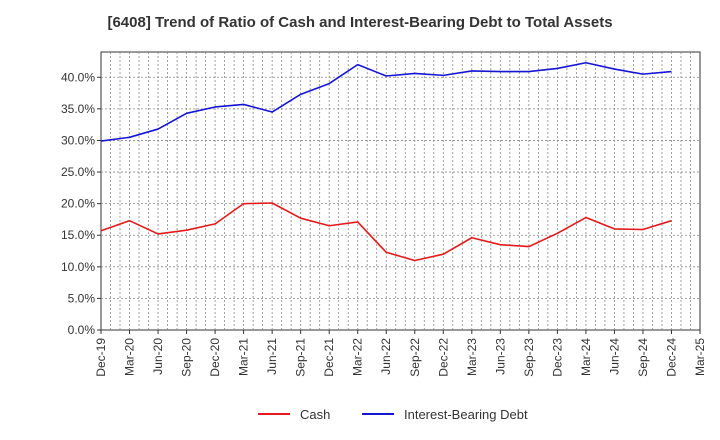 This screenshot has height=440, width=720. I want to click on y-tick-label: 20.0%, so click(78, 204).